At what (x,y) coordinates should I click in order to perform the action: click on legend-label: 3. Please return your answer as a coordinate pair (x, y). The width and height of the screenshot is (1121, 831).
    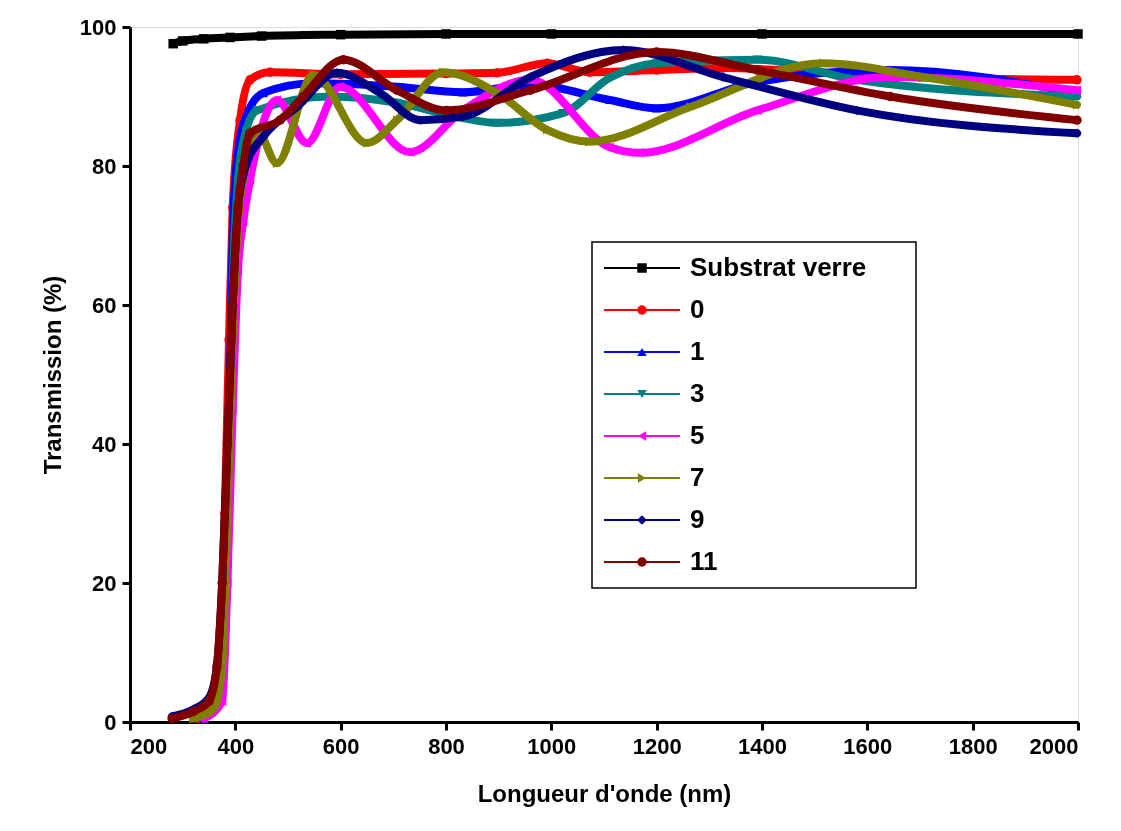
    Looking at the image, I should click on (697, 393).